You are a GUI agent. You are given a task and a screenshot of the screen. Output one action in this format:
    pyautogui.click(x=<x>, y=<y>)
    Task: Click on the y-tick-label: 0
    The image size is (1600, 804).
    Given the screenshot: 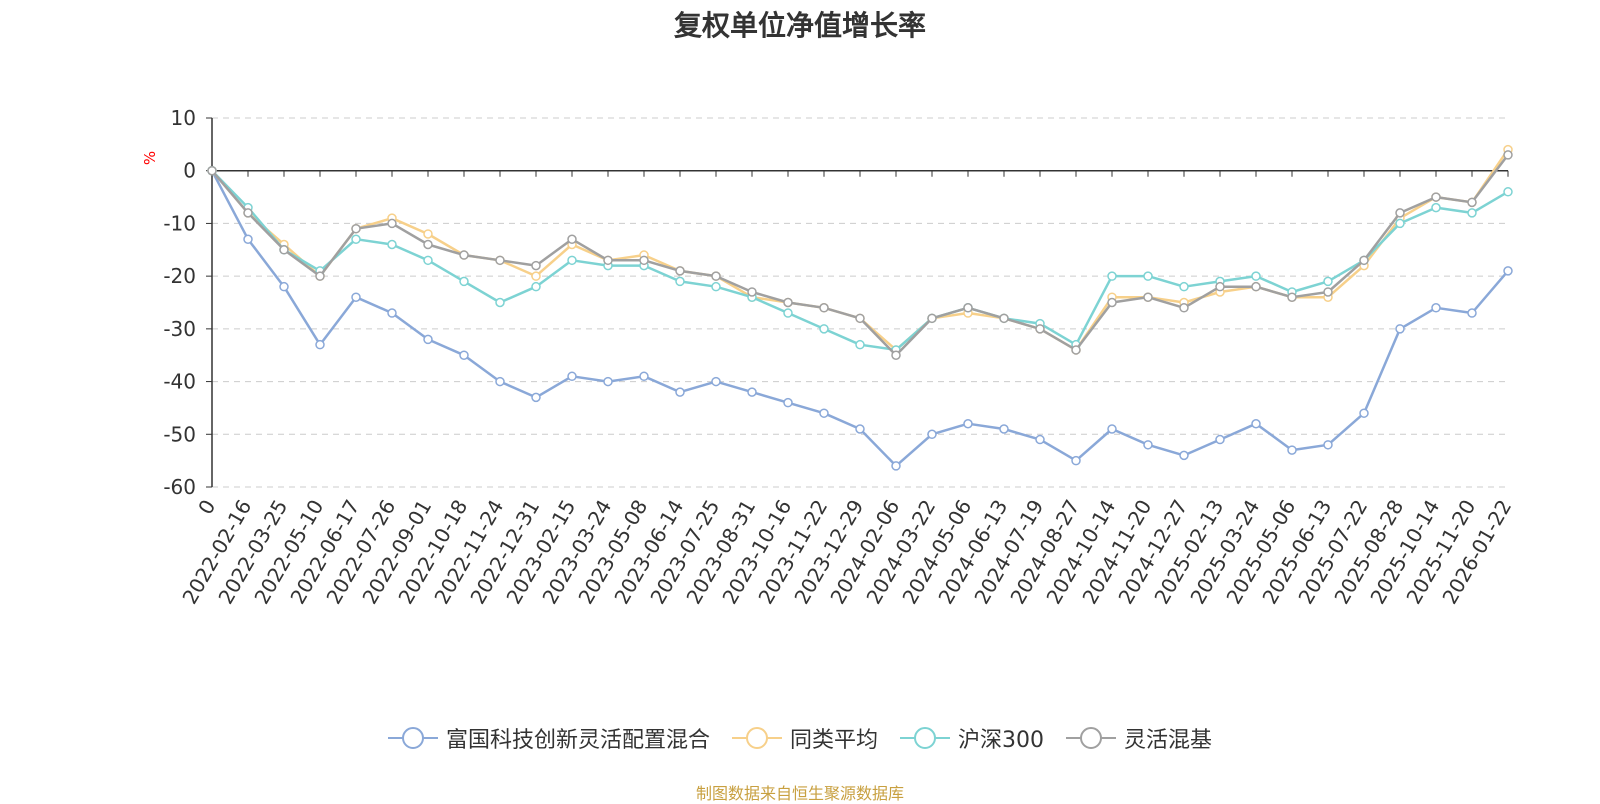 What is the action you would take?
    pyautogui.click(x=189, y=171)
    